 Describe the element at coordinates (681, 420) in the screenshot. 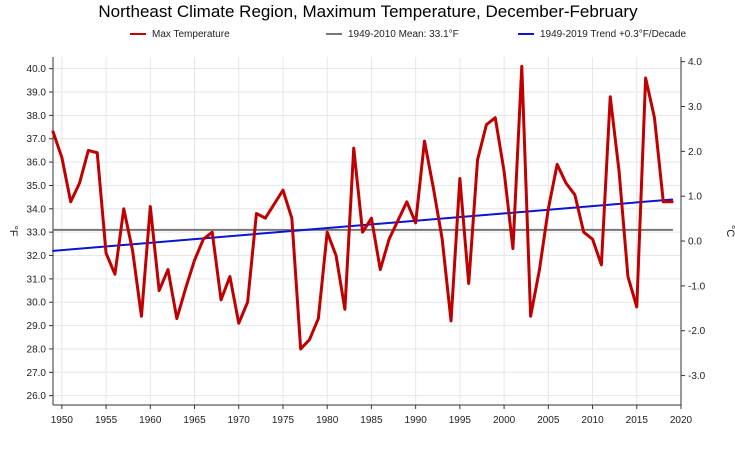

I see `x-tick-label-14: 2020` at that location.